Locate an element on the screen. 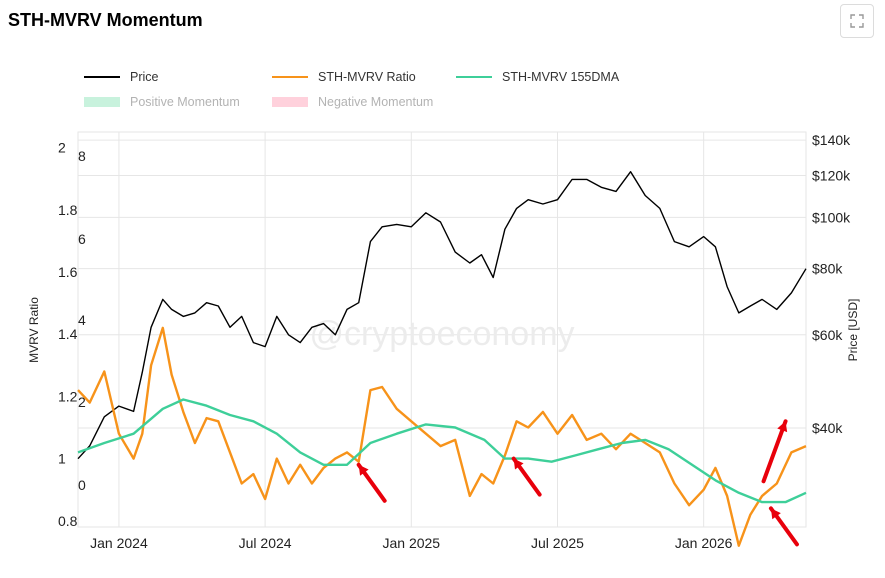 This screenshot has width=885, height=578. x-tick-label: Jul 2025 is located at coordinates (557, 543).